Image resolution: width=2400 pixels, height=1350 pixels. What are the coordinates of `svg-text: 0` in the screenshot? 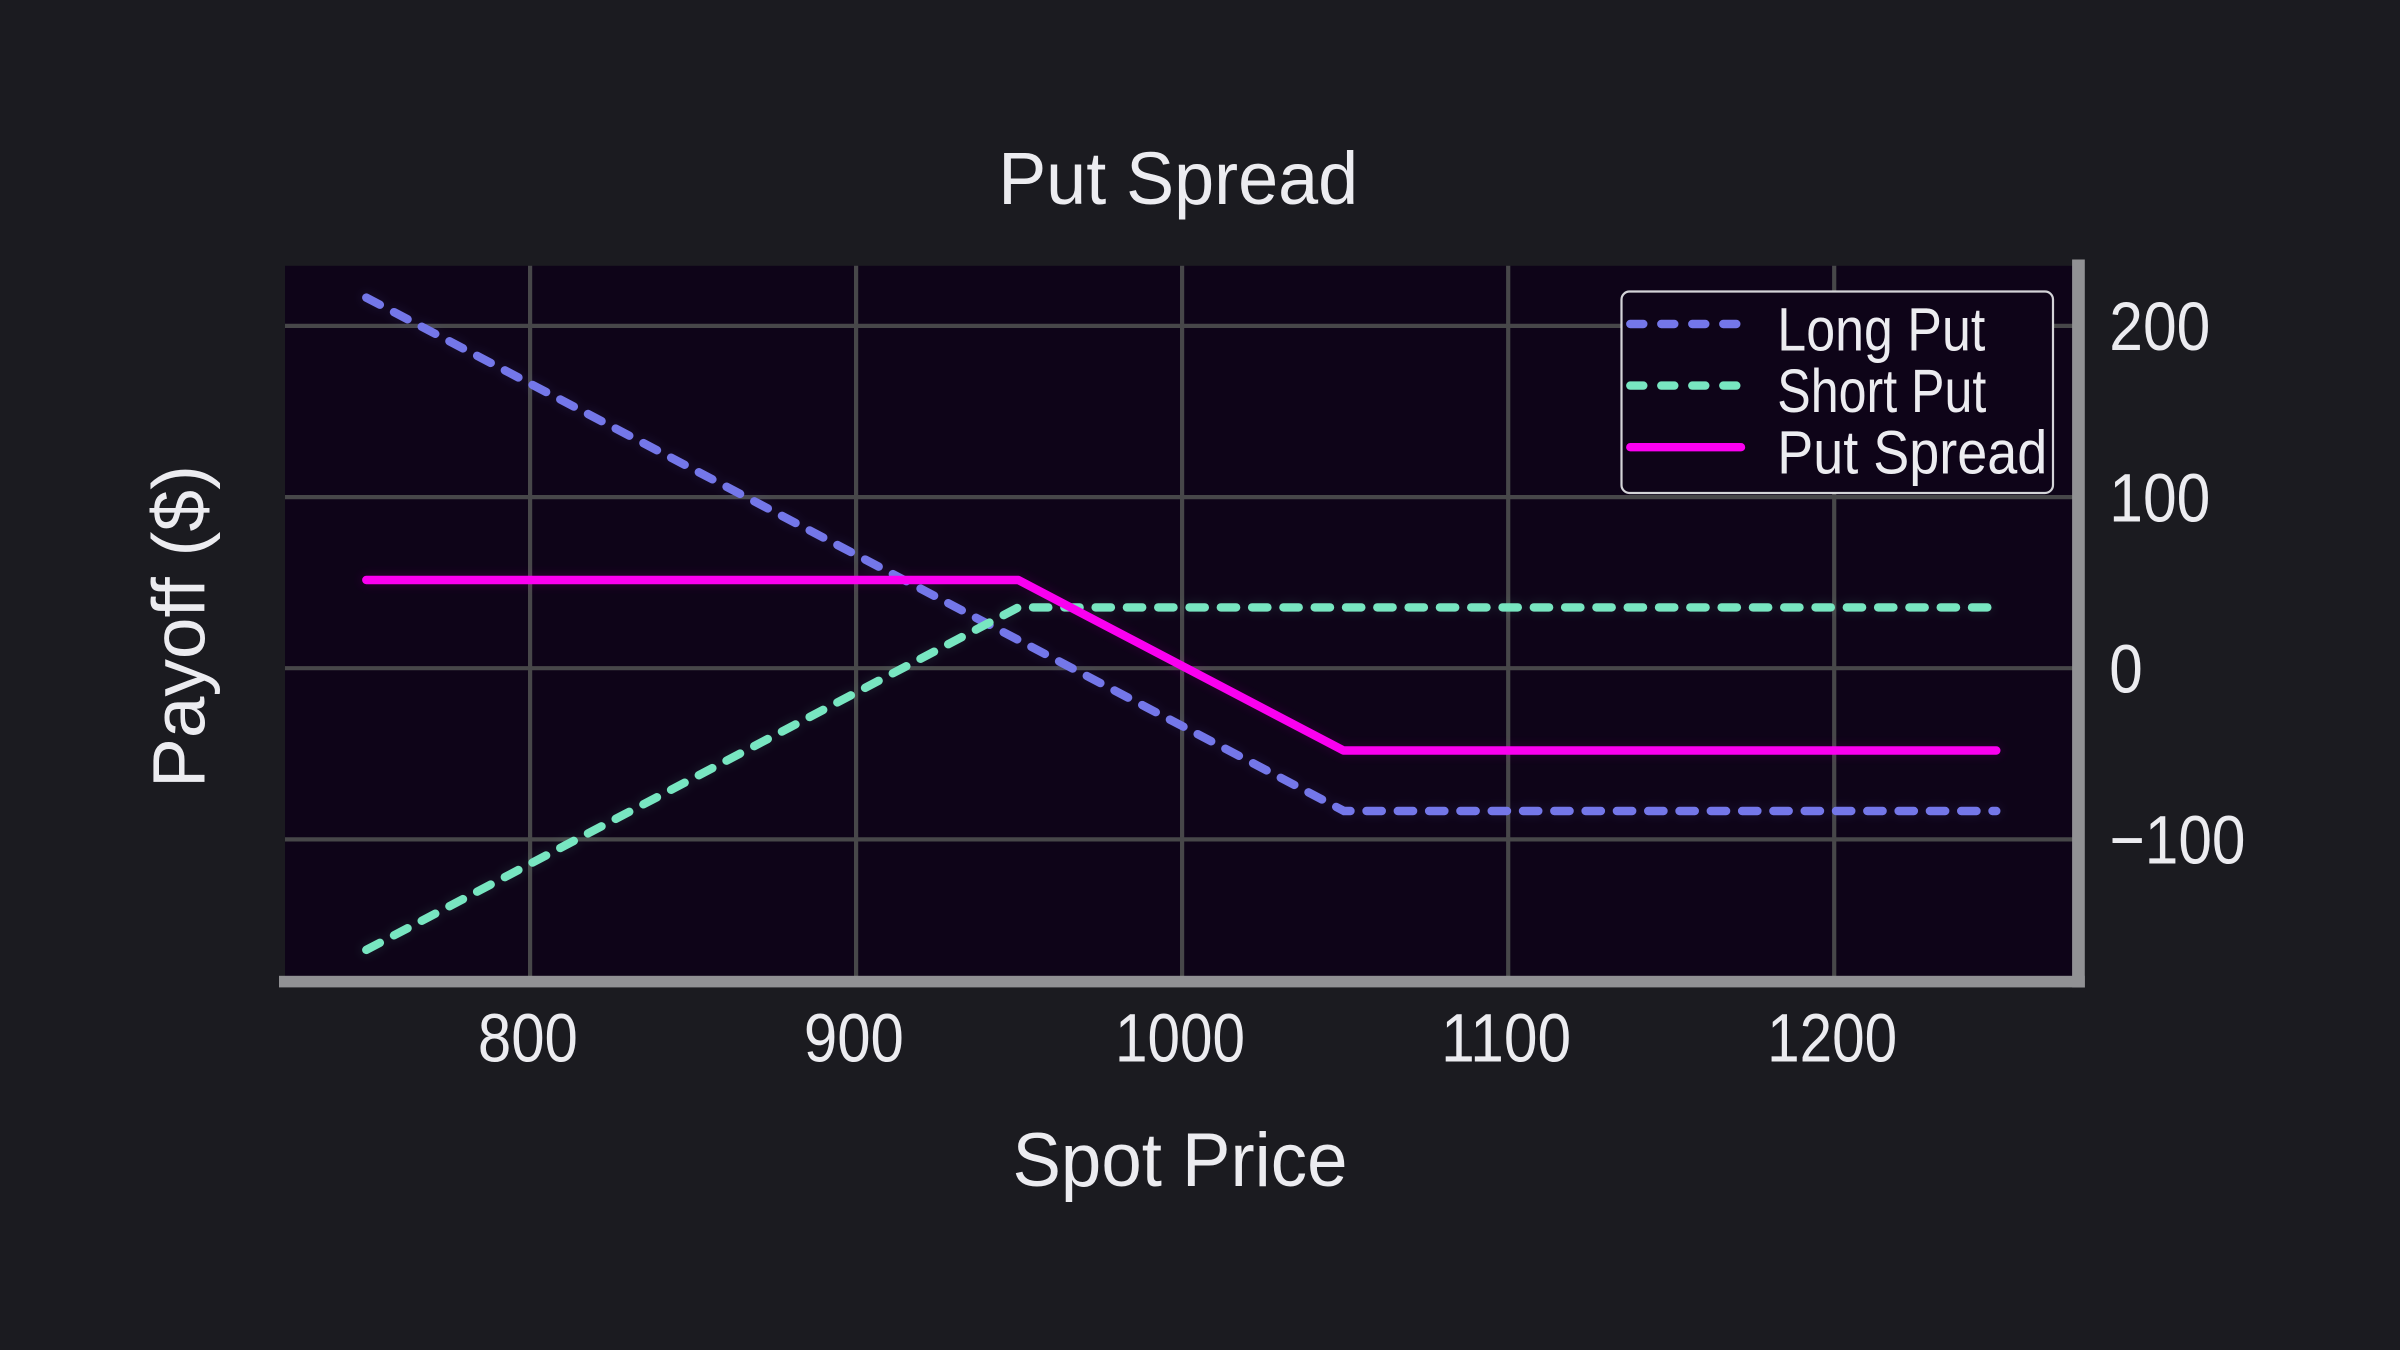 It's located at (2126, 668).